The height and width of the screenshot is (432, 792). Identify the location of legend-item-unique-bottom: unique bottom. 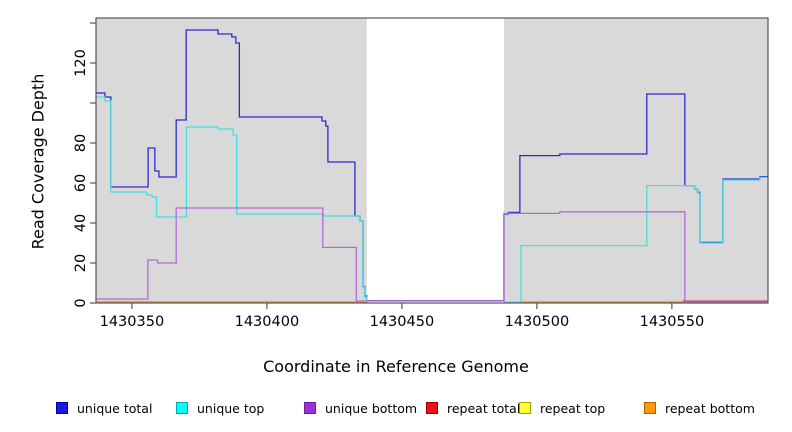
(360, 408).